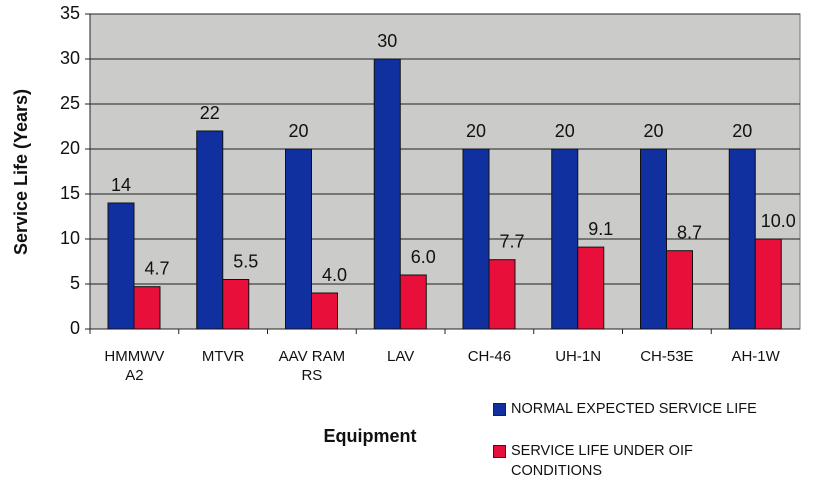 The image size is (814, 483). I want to click on data-label: 14, so click(121, 185).